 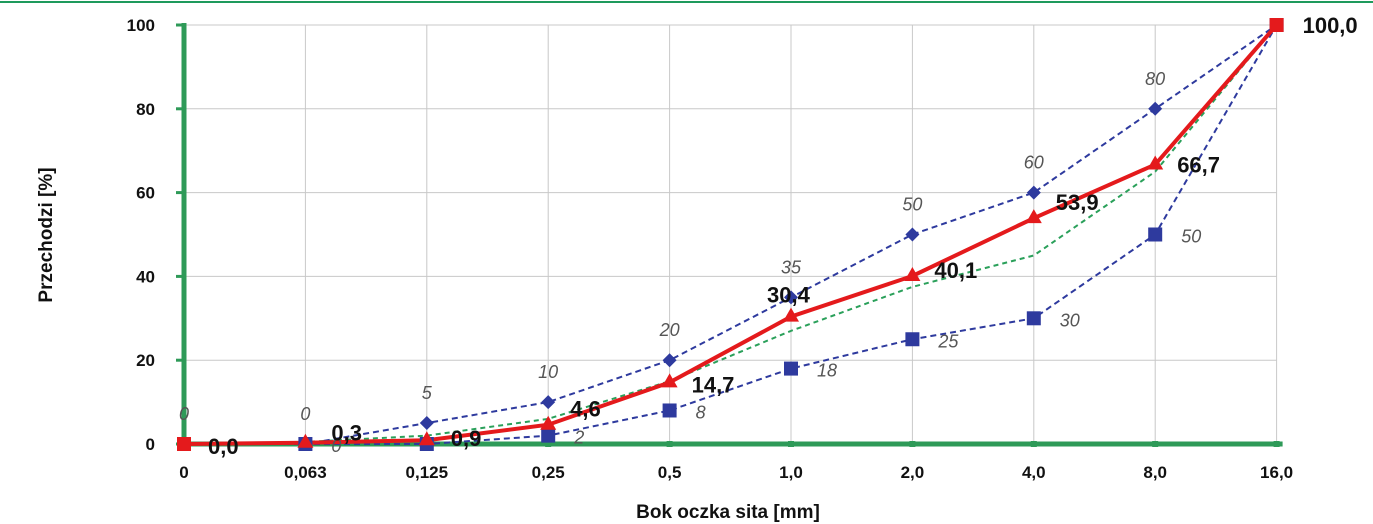 What do you see at coordinates (427, 472) in the screenshot?
I see `x-tick-label: 0,125` at bounding box center [427, 472].